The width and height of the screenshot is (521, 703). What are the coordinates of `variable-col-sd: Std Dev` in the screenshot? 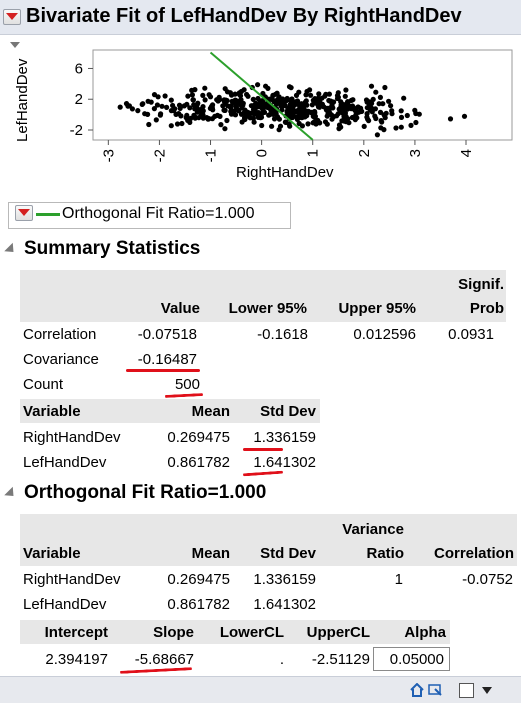 It's located at (288, 411).